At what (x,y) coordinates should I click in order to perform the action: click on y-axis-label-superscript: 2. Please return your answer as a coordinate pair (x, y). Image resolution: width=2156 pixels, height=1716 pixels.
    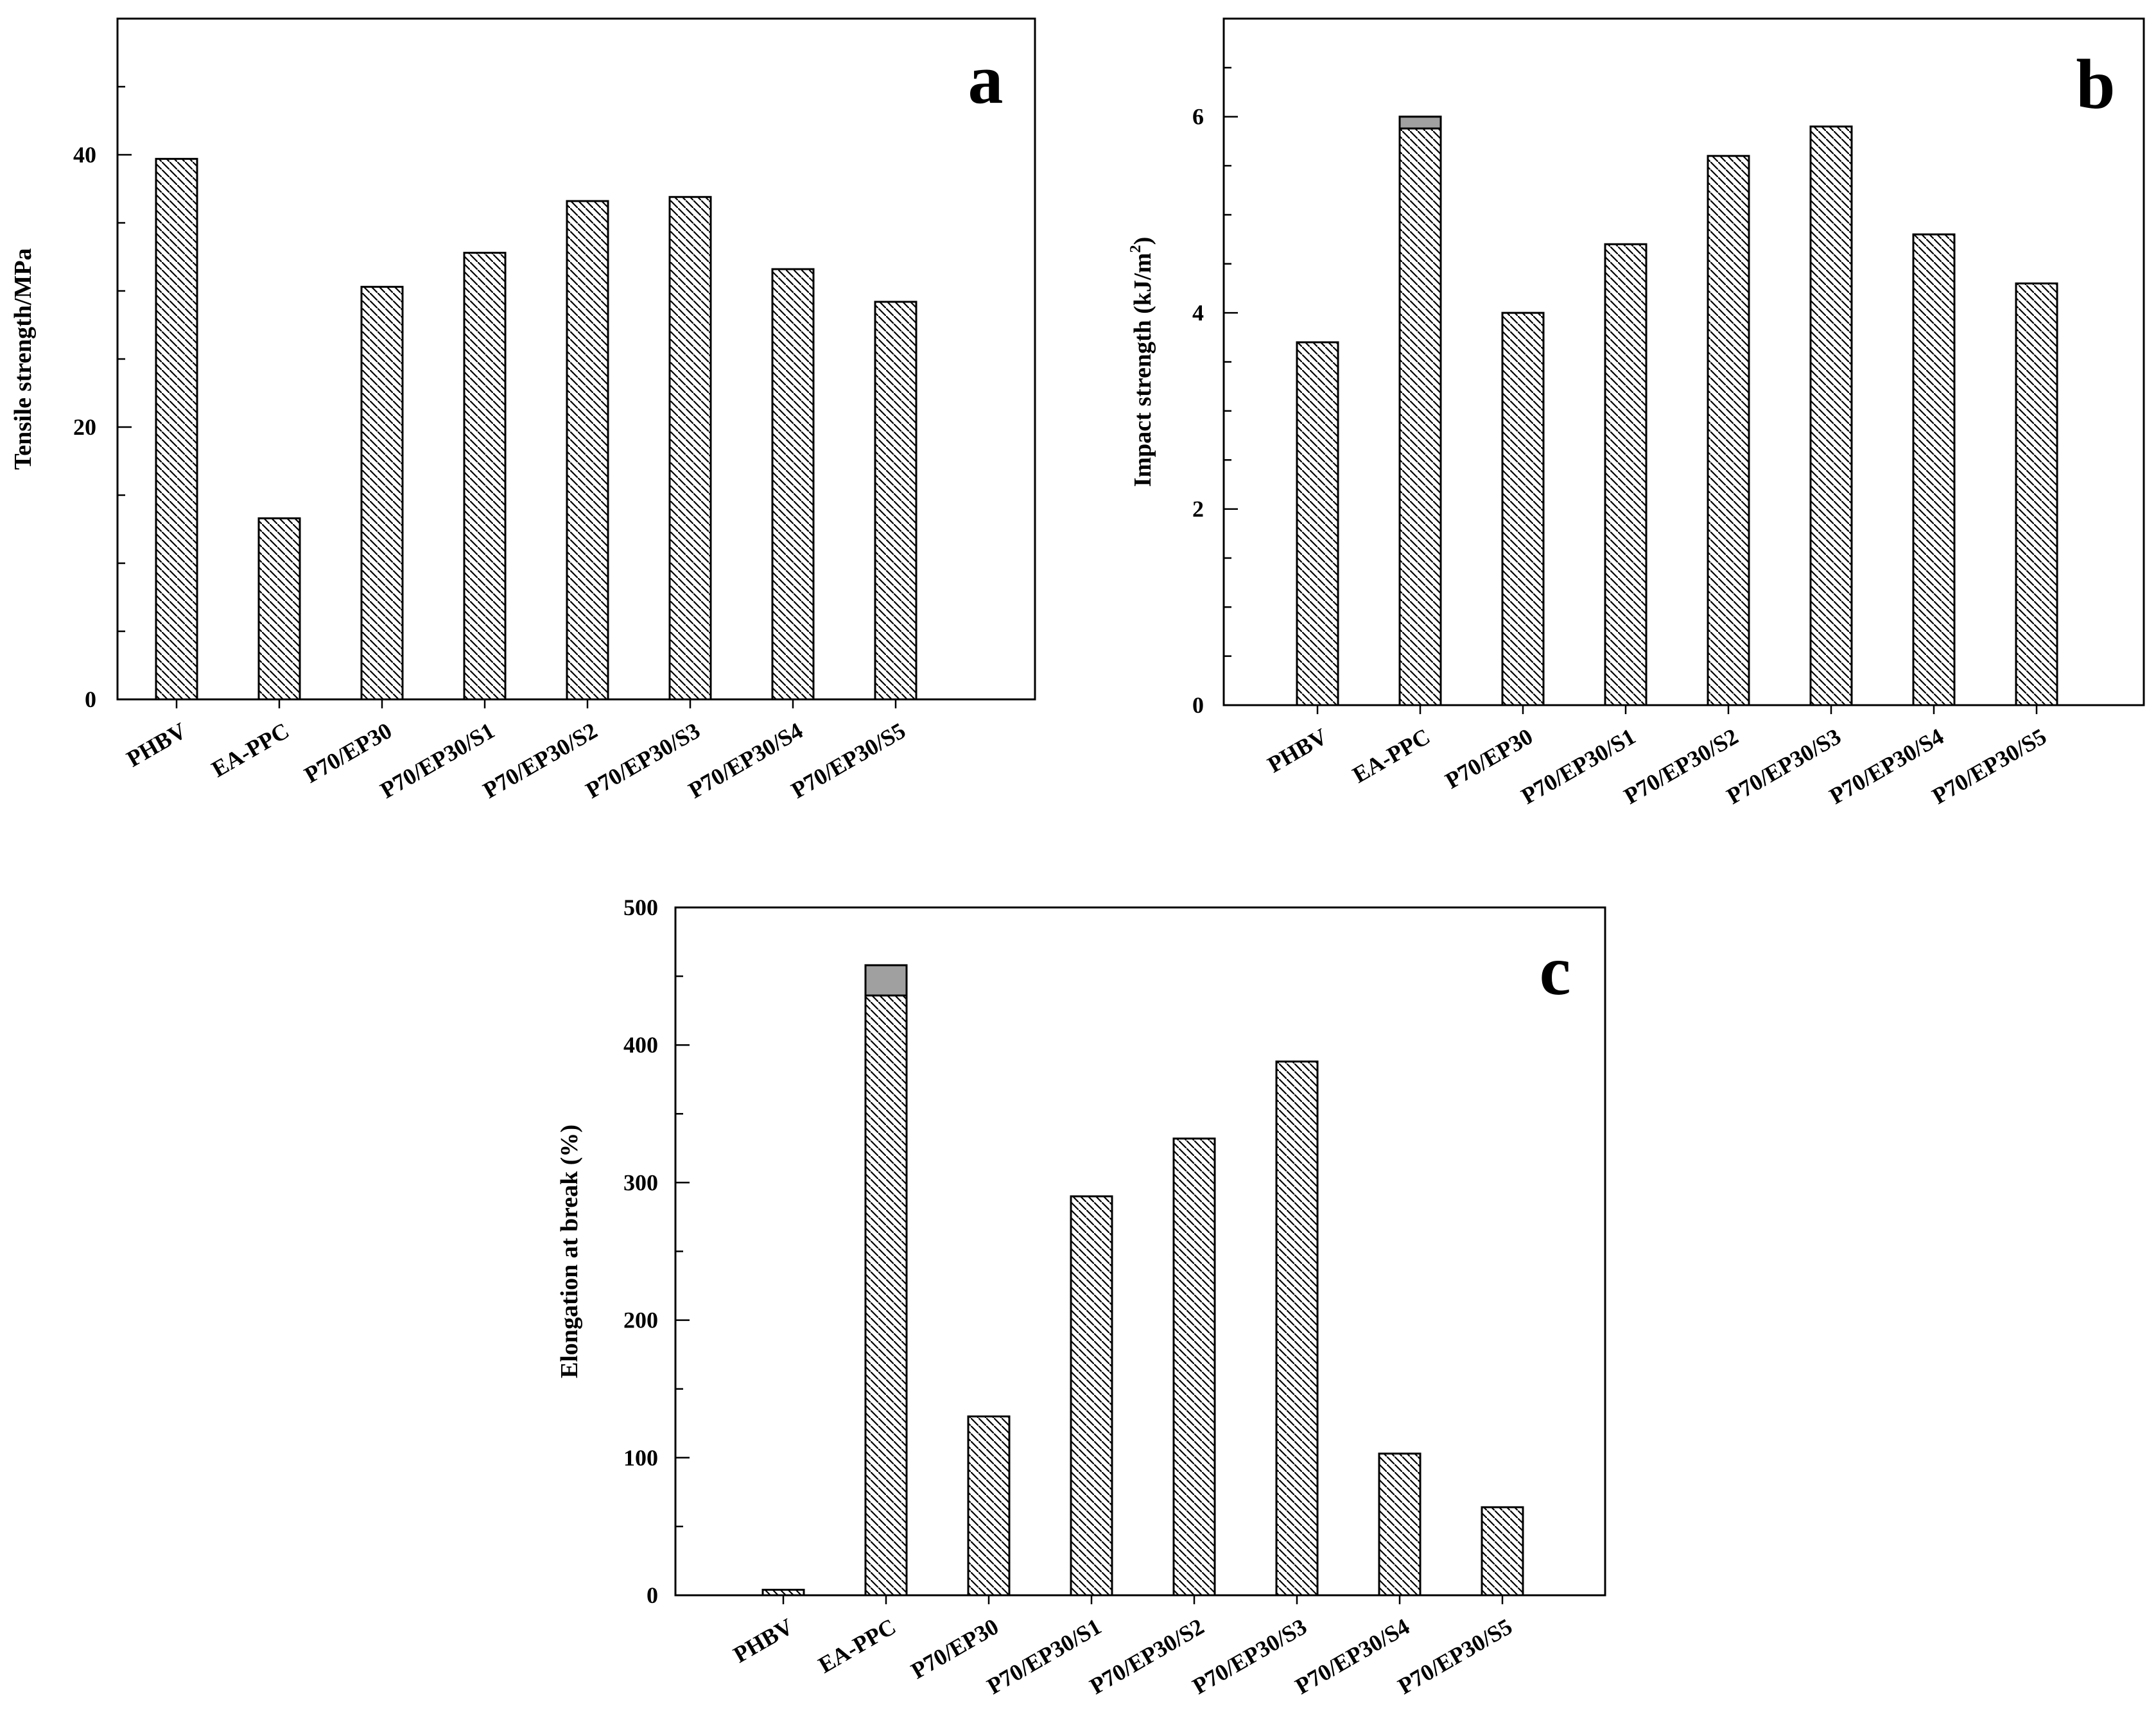
    Looking at the image, I should click on (1135, 249).